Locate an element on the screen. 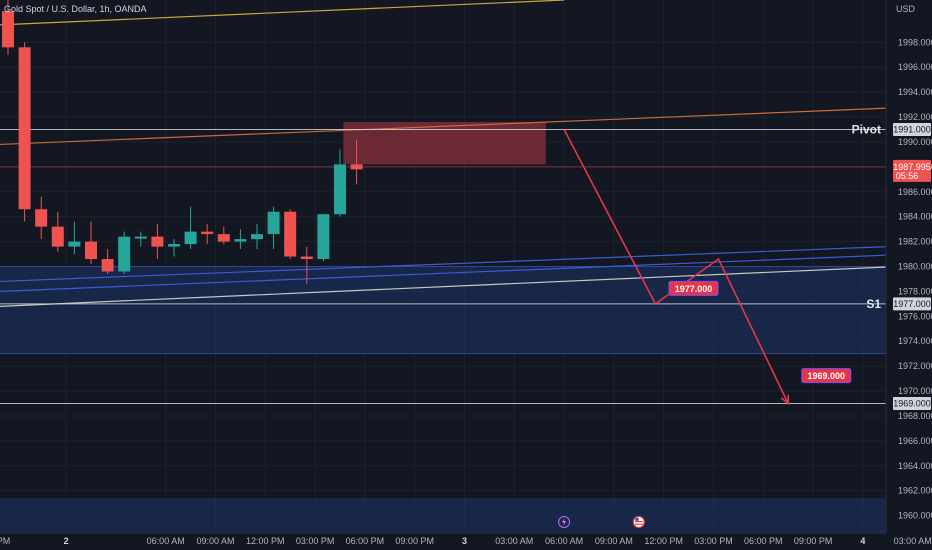  time-tick-label: 3 is located at coordinates (464, 541).